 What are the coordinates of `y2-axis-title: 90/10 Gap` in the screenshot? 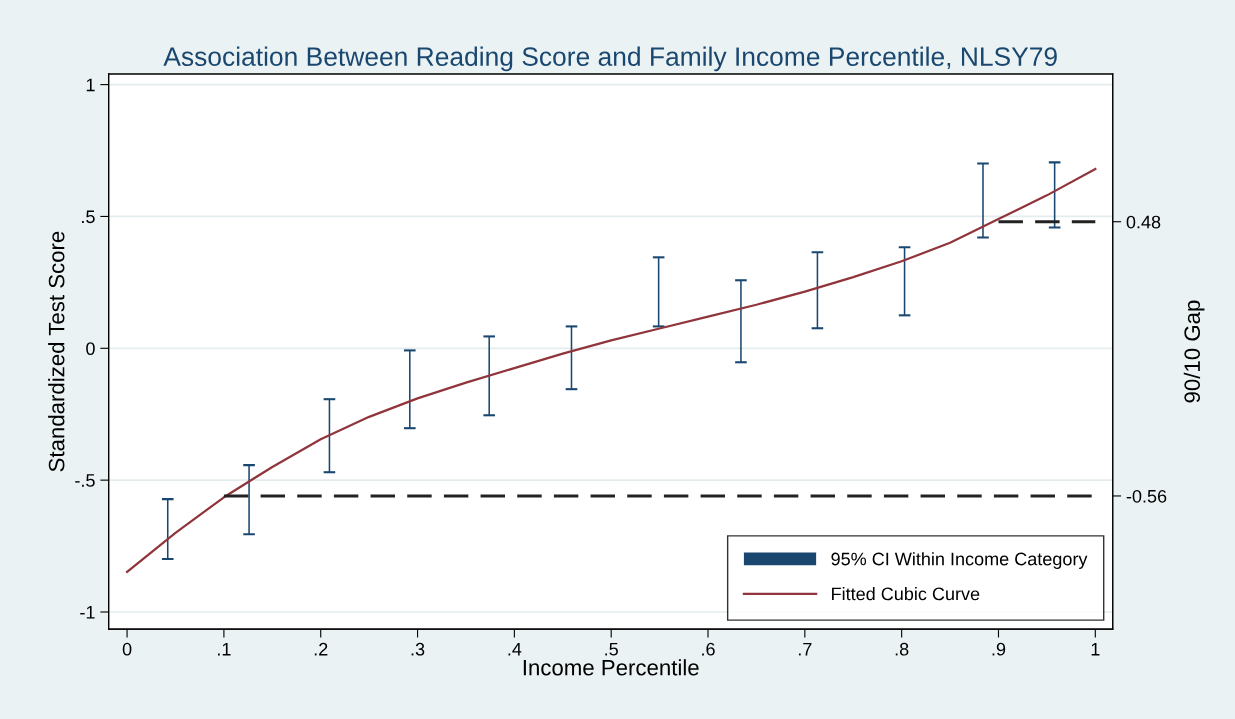 It's located at (1194, 351).